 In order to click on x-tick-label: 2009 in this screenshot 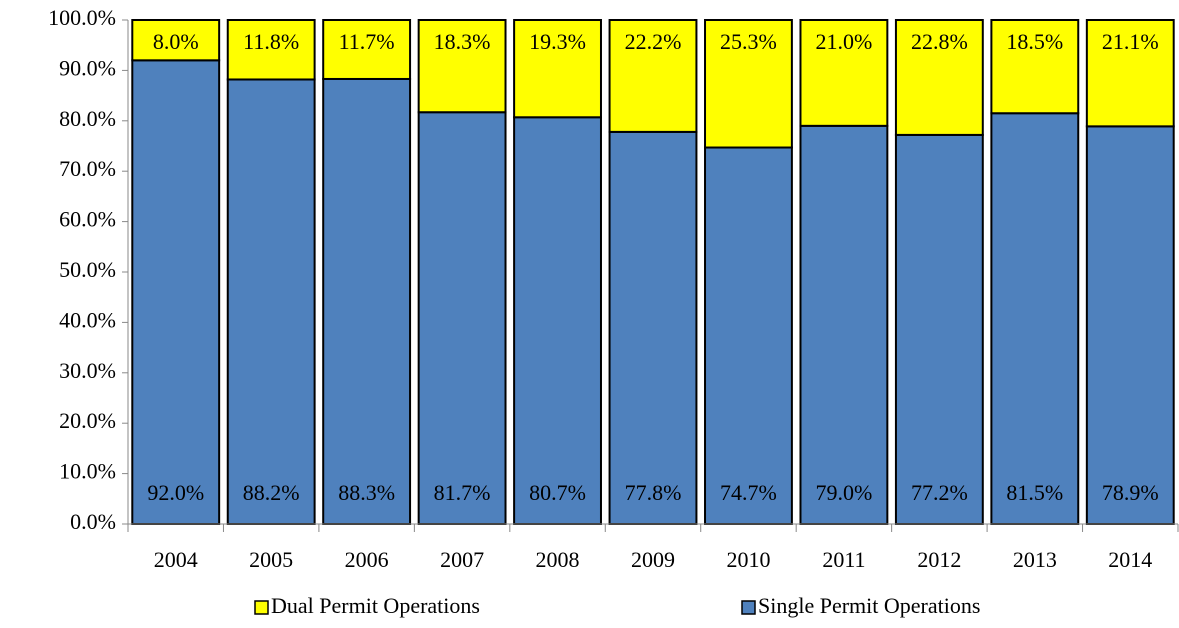, I will do `click(653, 559)`.